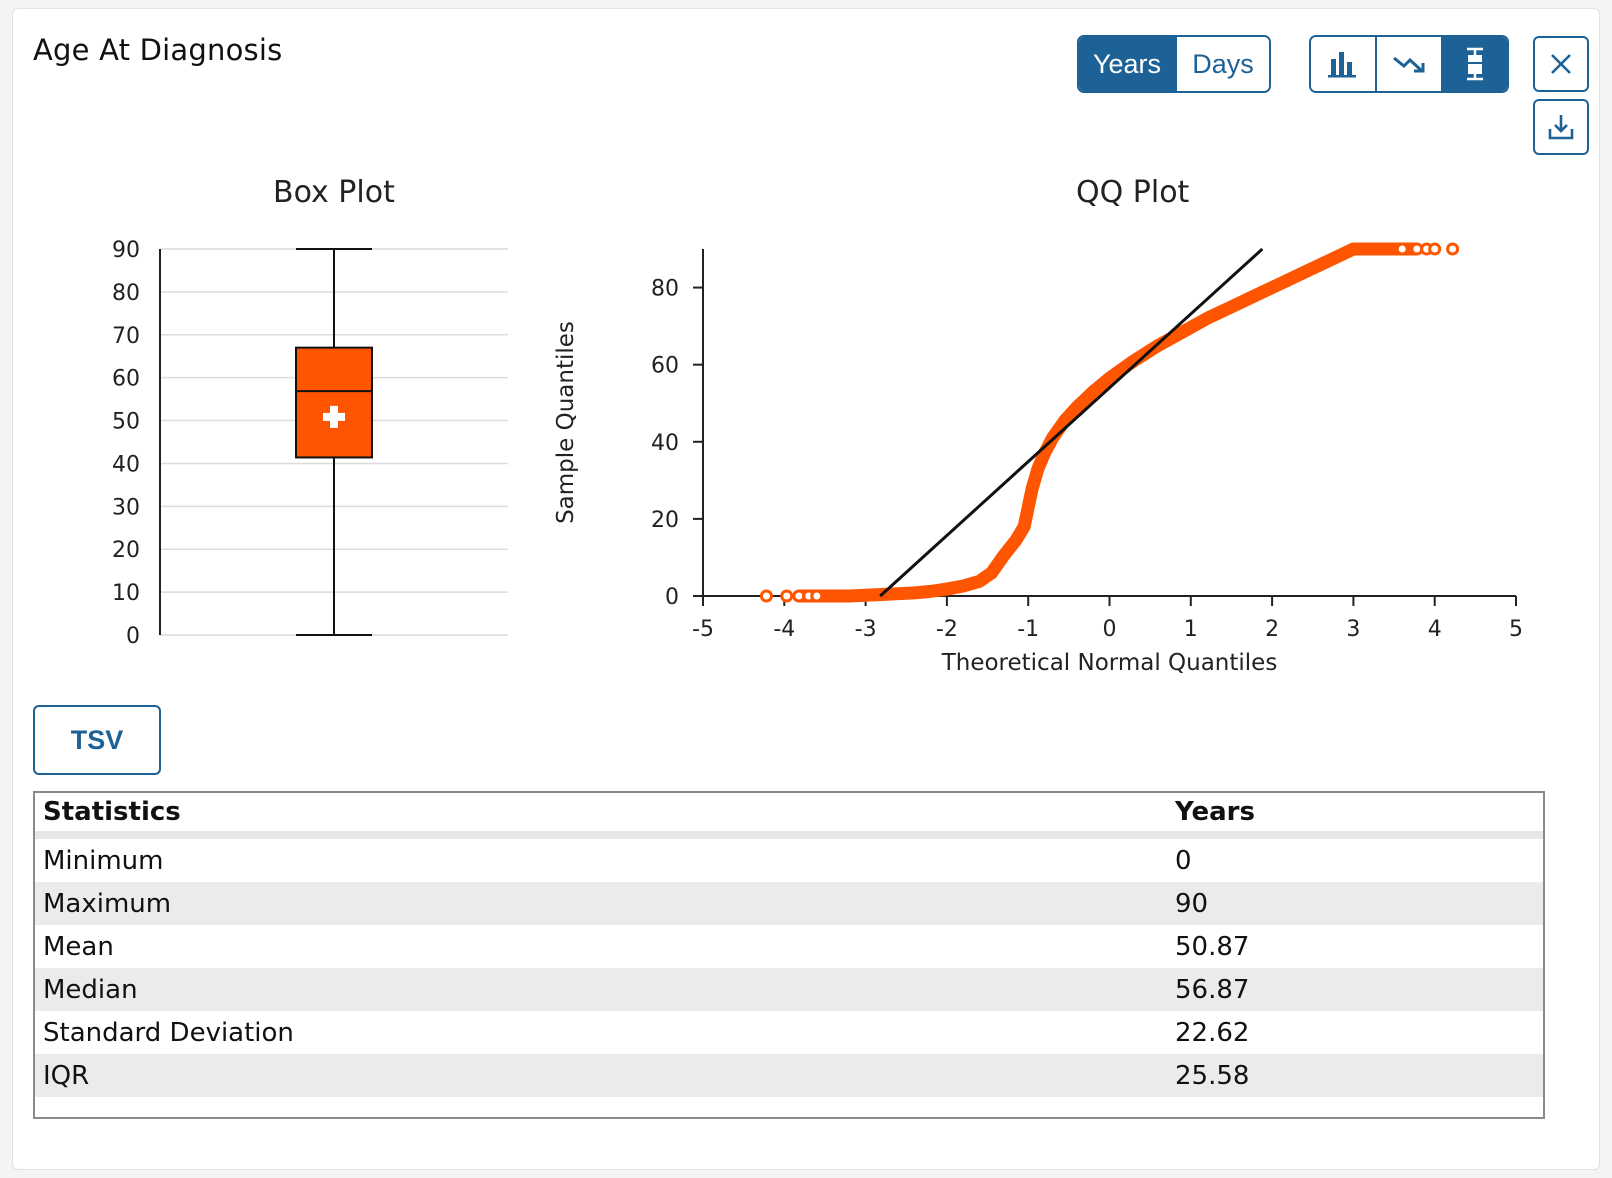  I want to click on x-tick-label: 3, so click(1353, 629).